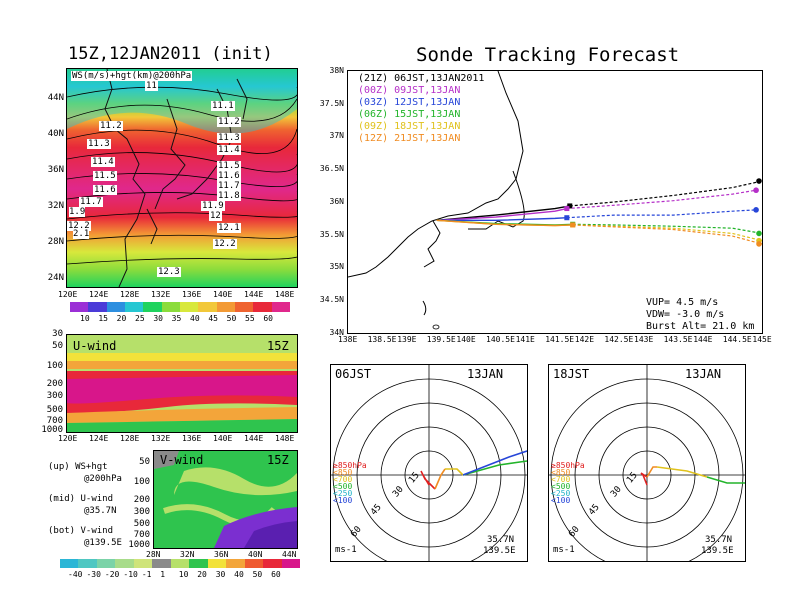 The image size is (792, 612). Describe the element at coordinates (343, 493) in the screenshot. I see `hodo-legend-item: <250` at that location.